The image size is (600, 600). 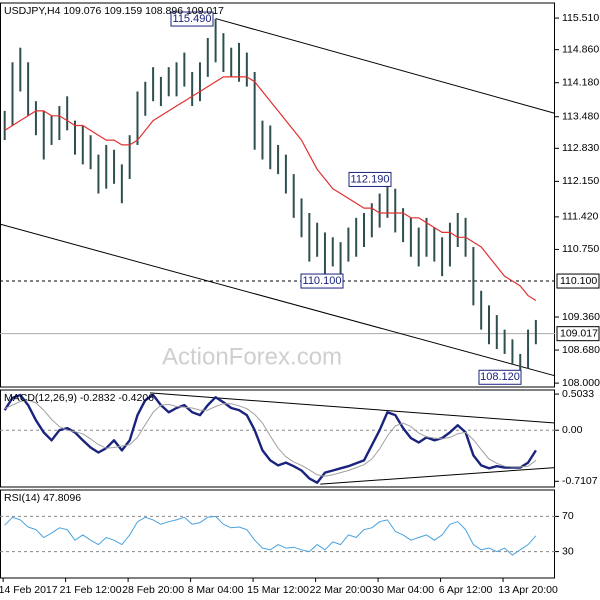 What do you see at coordinates (42, 498) in the screenshot?
I see `panel-title: RSI(14) 47.8096` at bounding box center [42, 498].